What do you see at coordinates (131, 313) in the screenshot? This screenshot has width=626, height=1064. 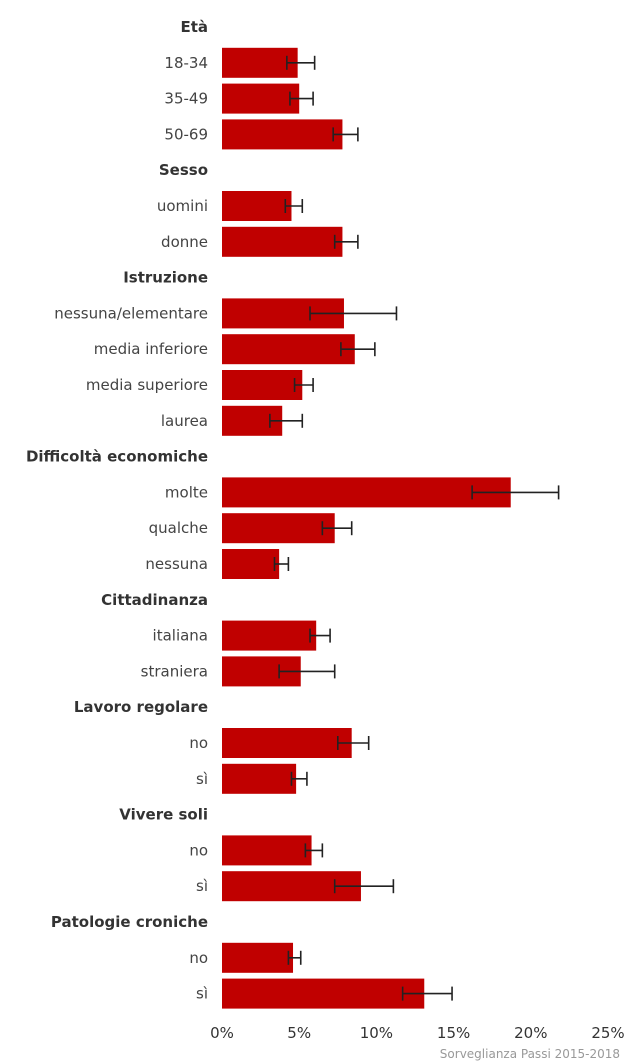 I see `category-label: nessuna/elementare` at bounding box center [131, 313].